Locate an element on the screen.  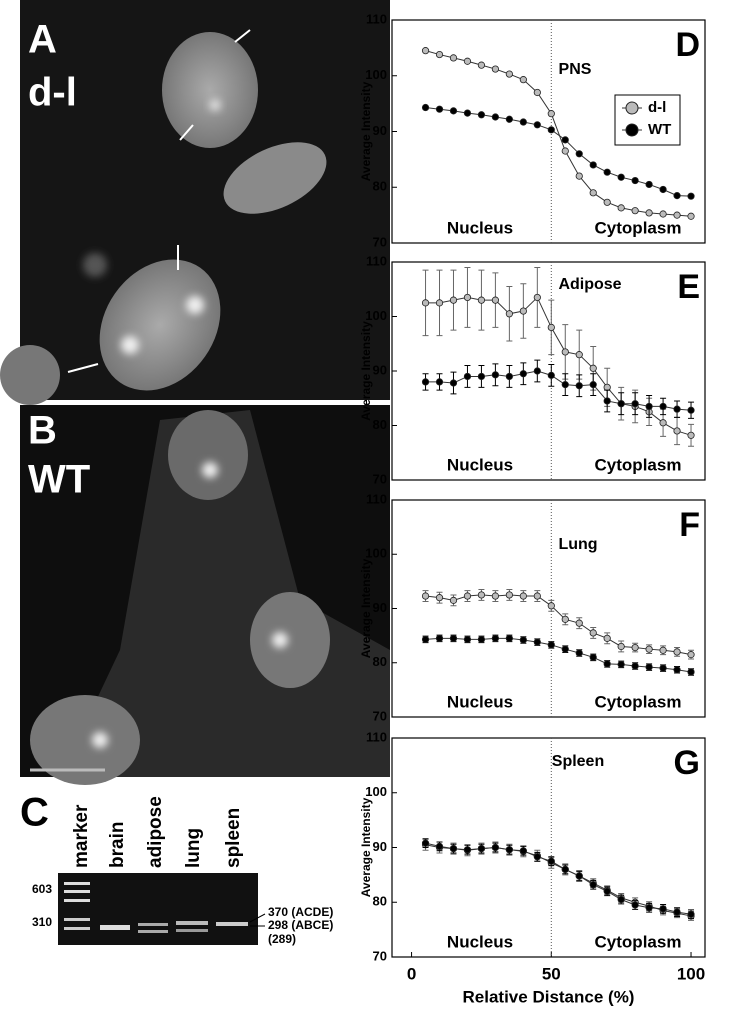
legend-box is located at coordinates (647, 120).